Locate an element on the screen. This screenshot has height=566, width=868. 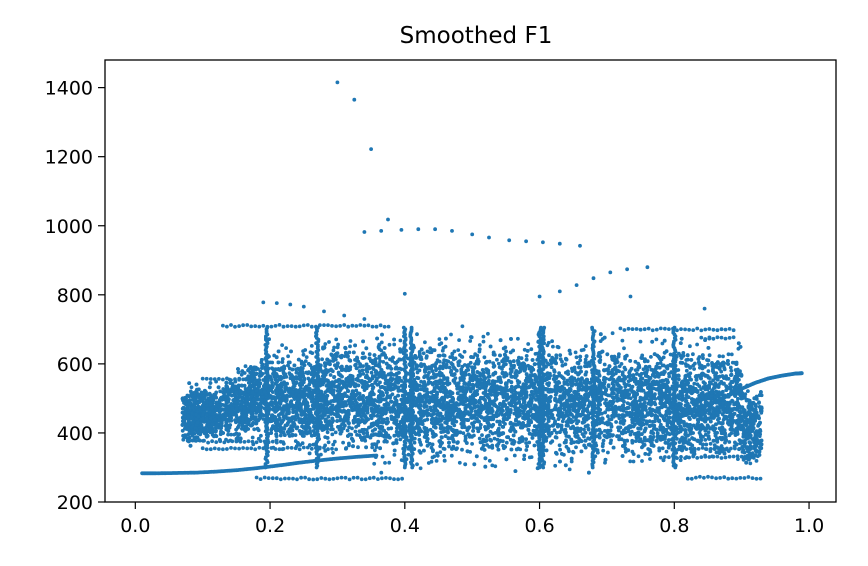
y-tick-label: 400 is located at coordinates (75, 434).